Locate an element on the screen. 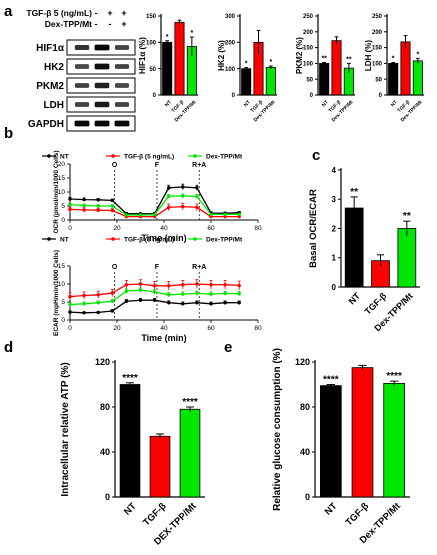  panel-label-d: d is located at coordinates (8, 347).